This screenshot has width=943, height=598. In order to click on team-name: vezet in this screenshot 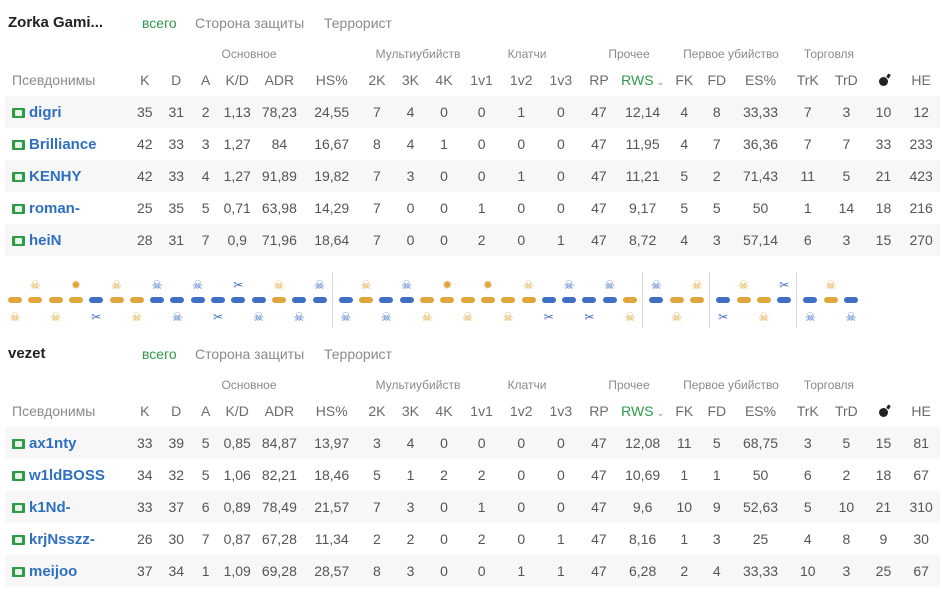, I will do `click(27, 353)`.